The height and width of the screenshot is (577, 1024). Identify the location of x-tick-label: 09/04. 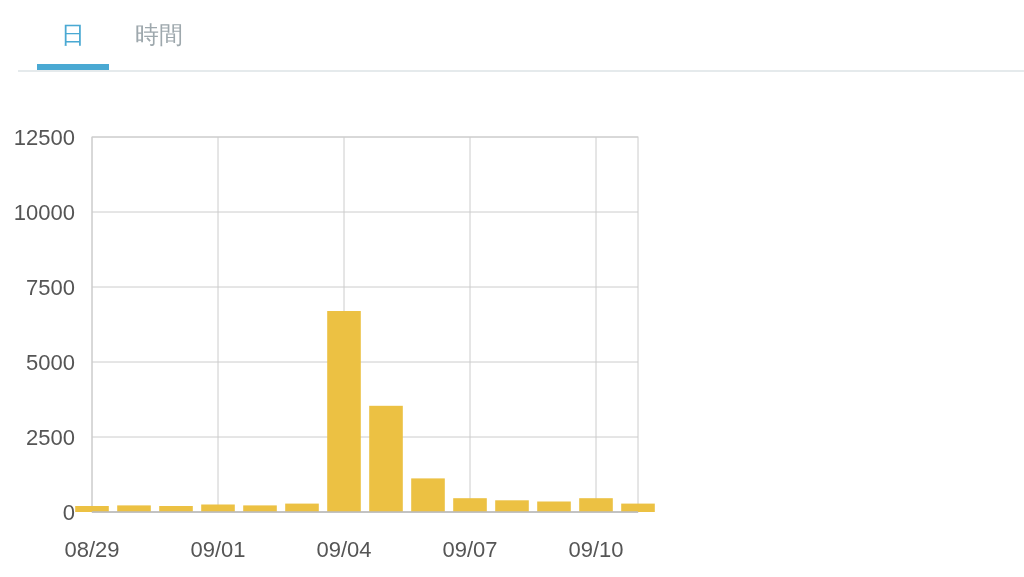
(344, 549).